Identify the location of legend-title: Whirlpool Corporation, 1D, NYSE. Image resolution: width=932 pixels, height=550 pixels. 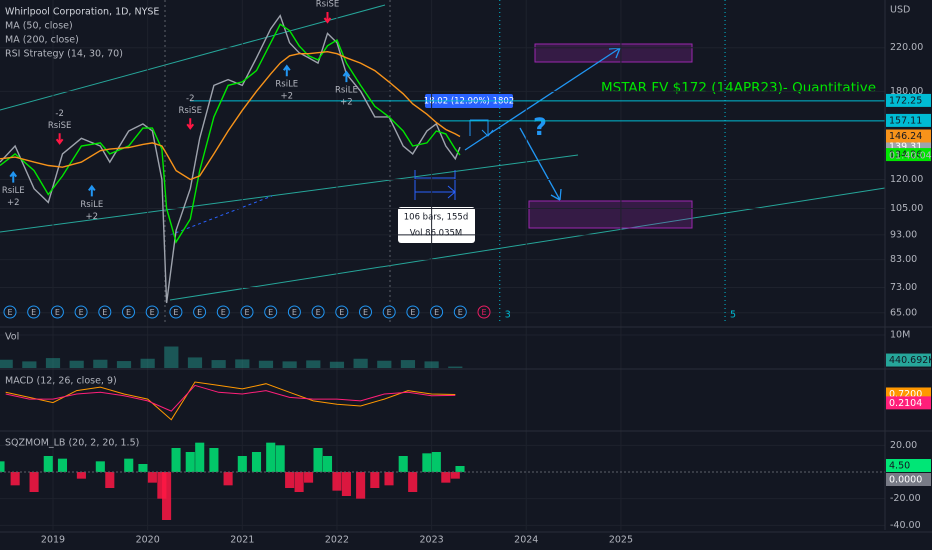
(82, 12).